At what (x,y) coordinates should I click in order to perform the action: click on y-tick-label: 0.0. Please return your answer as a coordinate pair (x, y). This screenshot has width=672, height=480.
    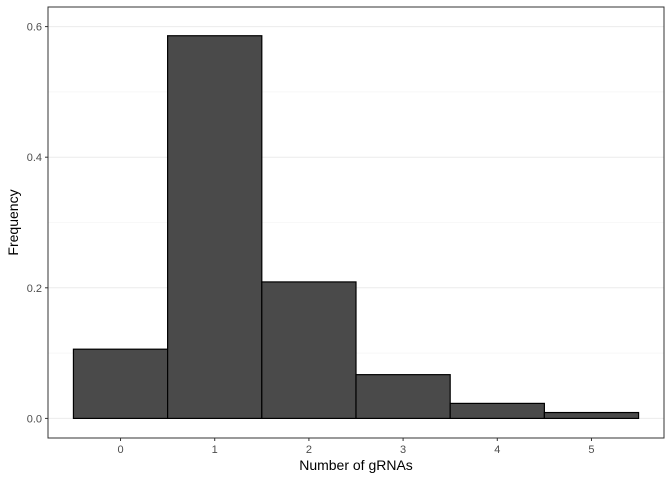
    Looking at the image, I should click on (34, 419).